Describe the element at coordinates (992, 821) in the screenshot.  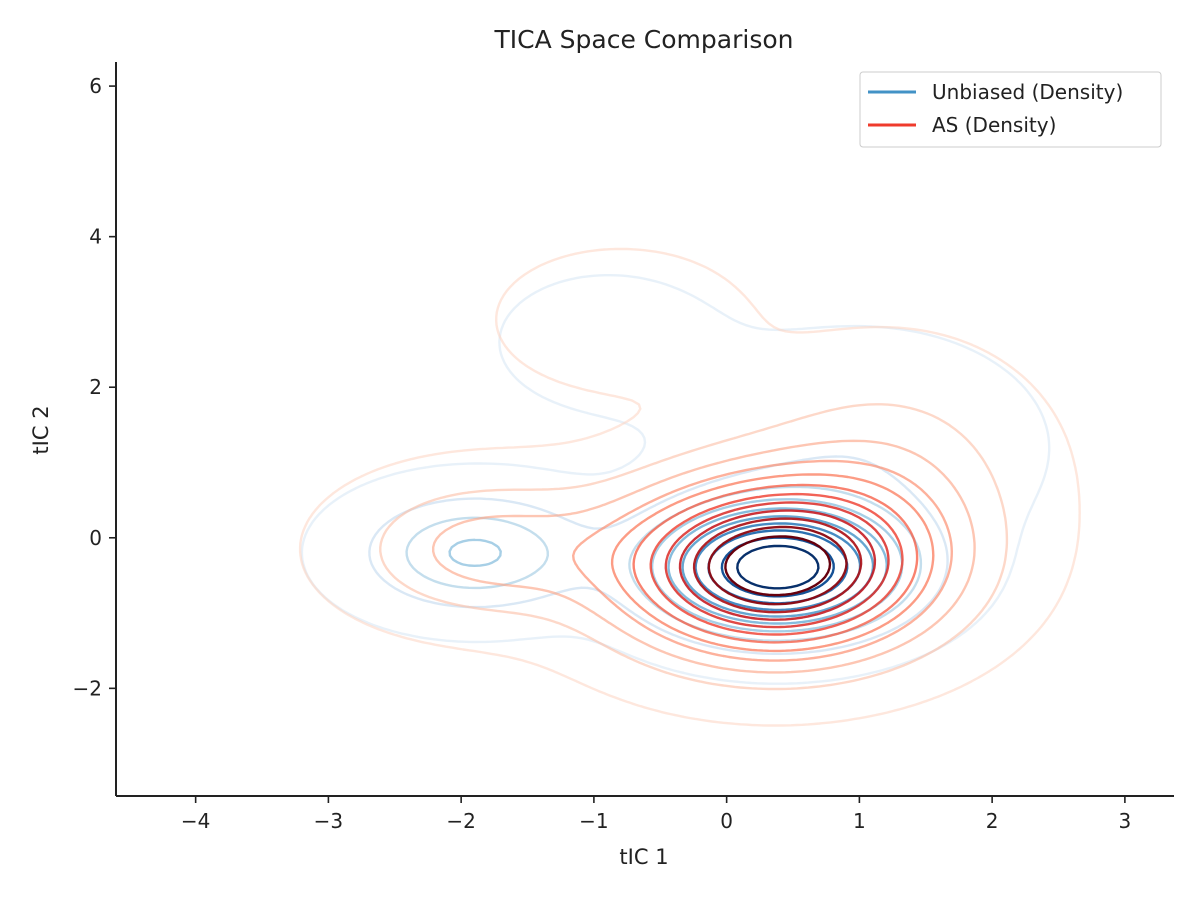
I see `x-tick-label: 2` at that location.